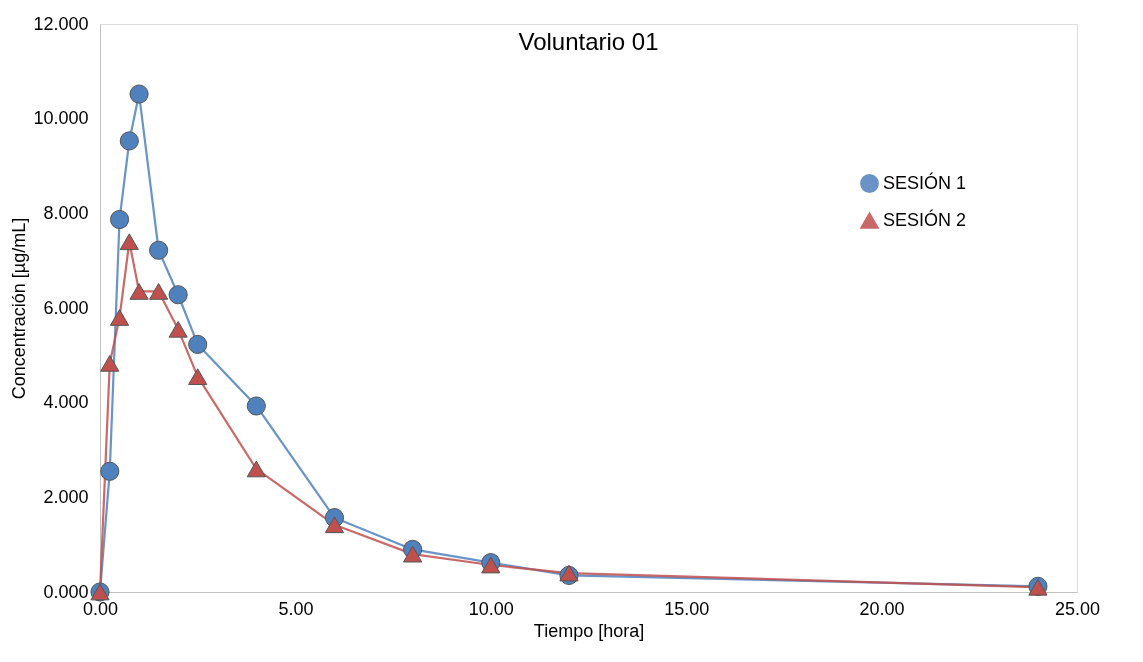 The width and height of the screenshot is (1143, 662). I want to click on x-tick-label: 15.00, so click(687, 608).